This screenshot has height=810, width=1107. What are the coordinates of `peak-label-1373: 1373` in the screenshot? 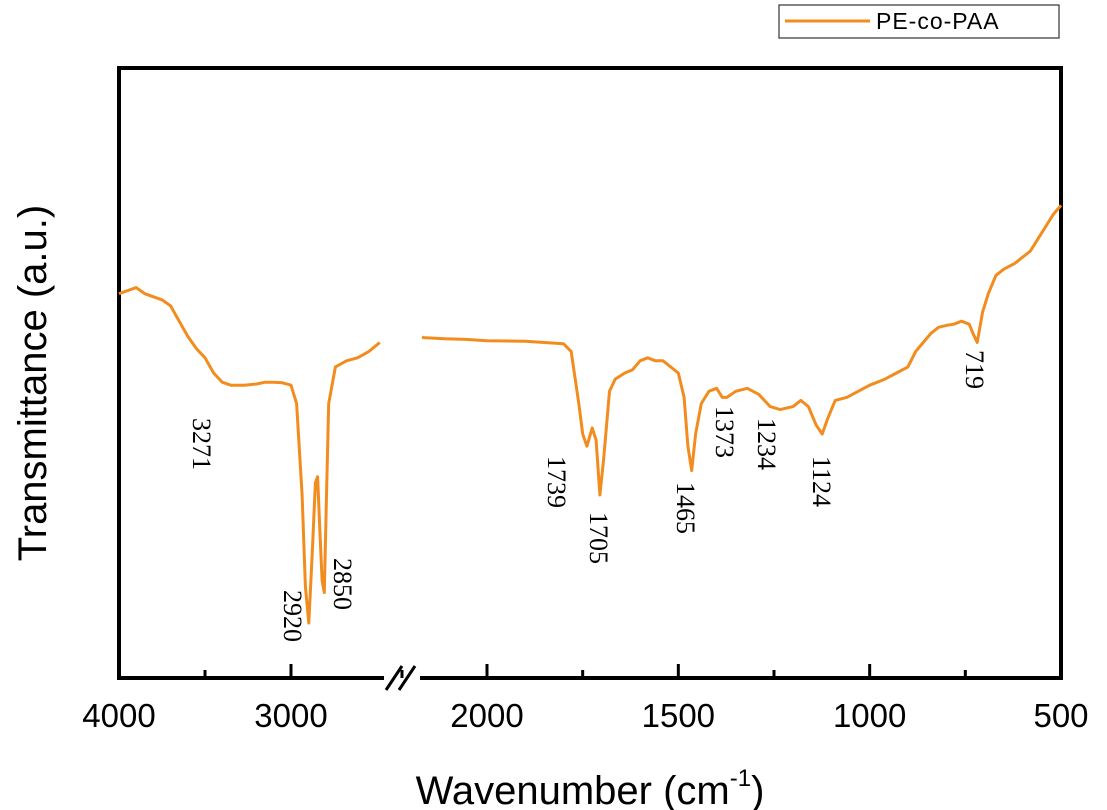 It's located at (724, 432).